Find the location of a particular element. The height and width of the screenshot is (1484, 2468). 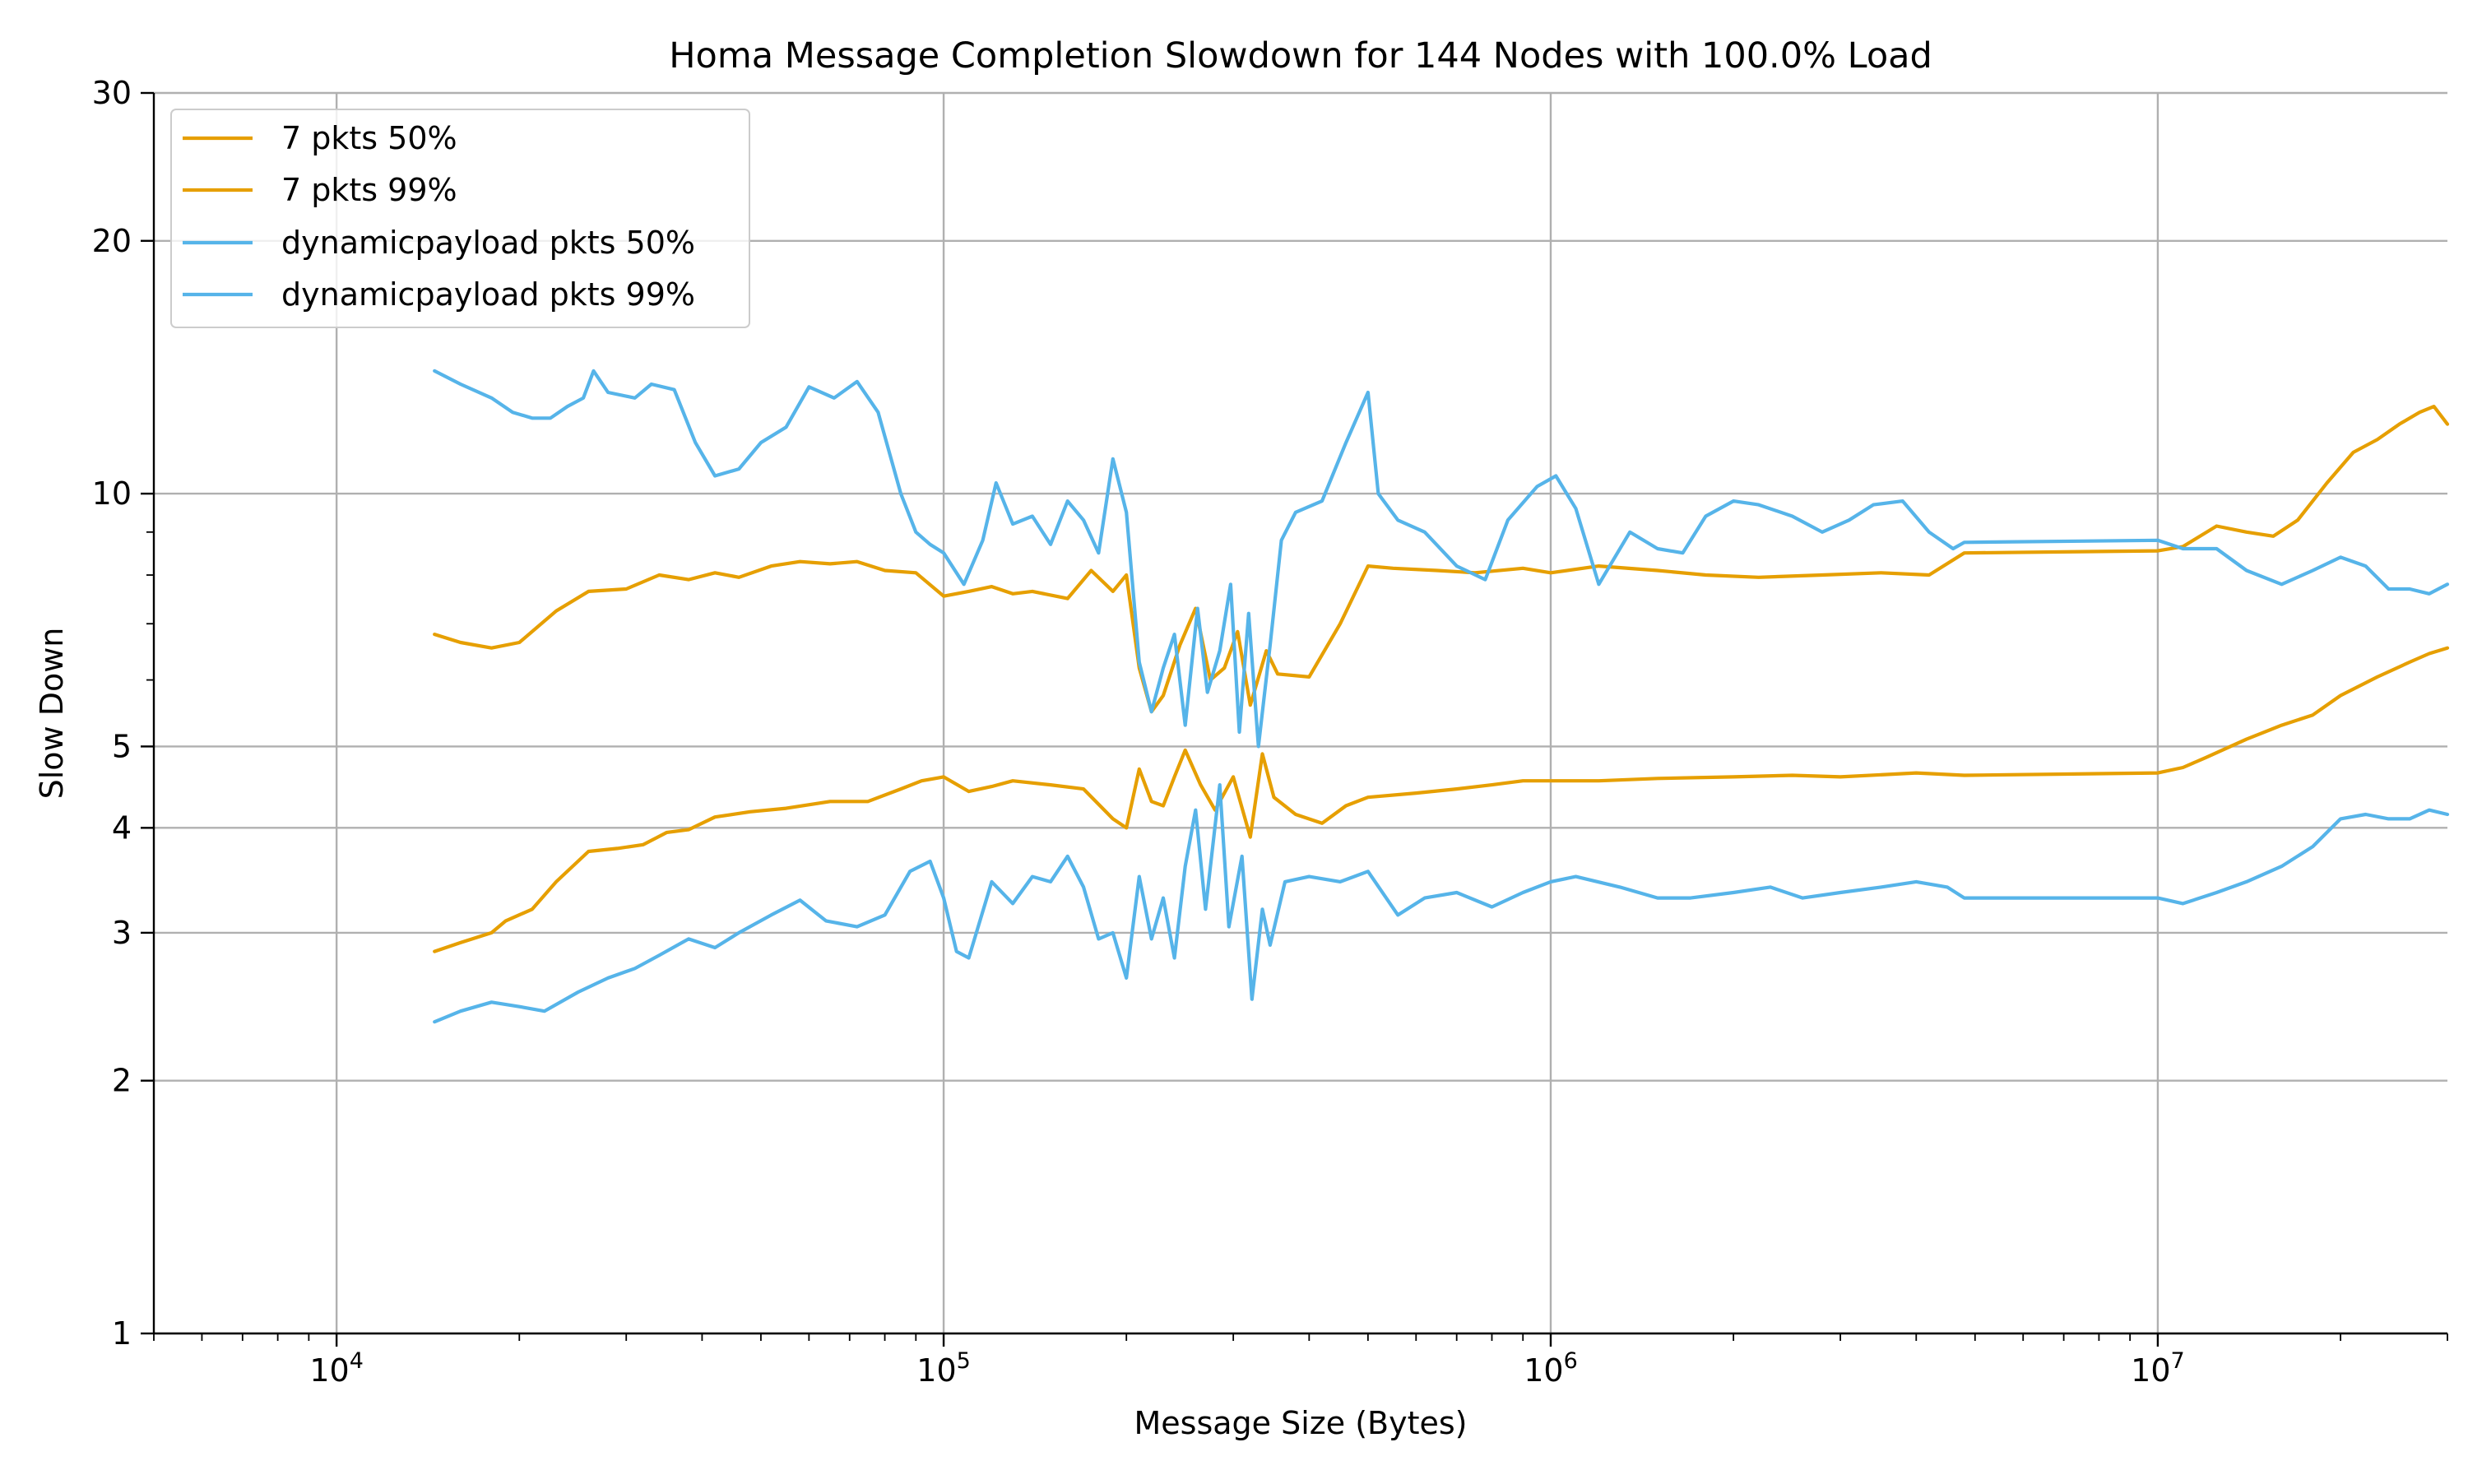

y-tick-label: 4 is located at coordinates (122, 827).